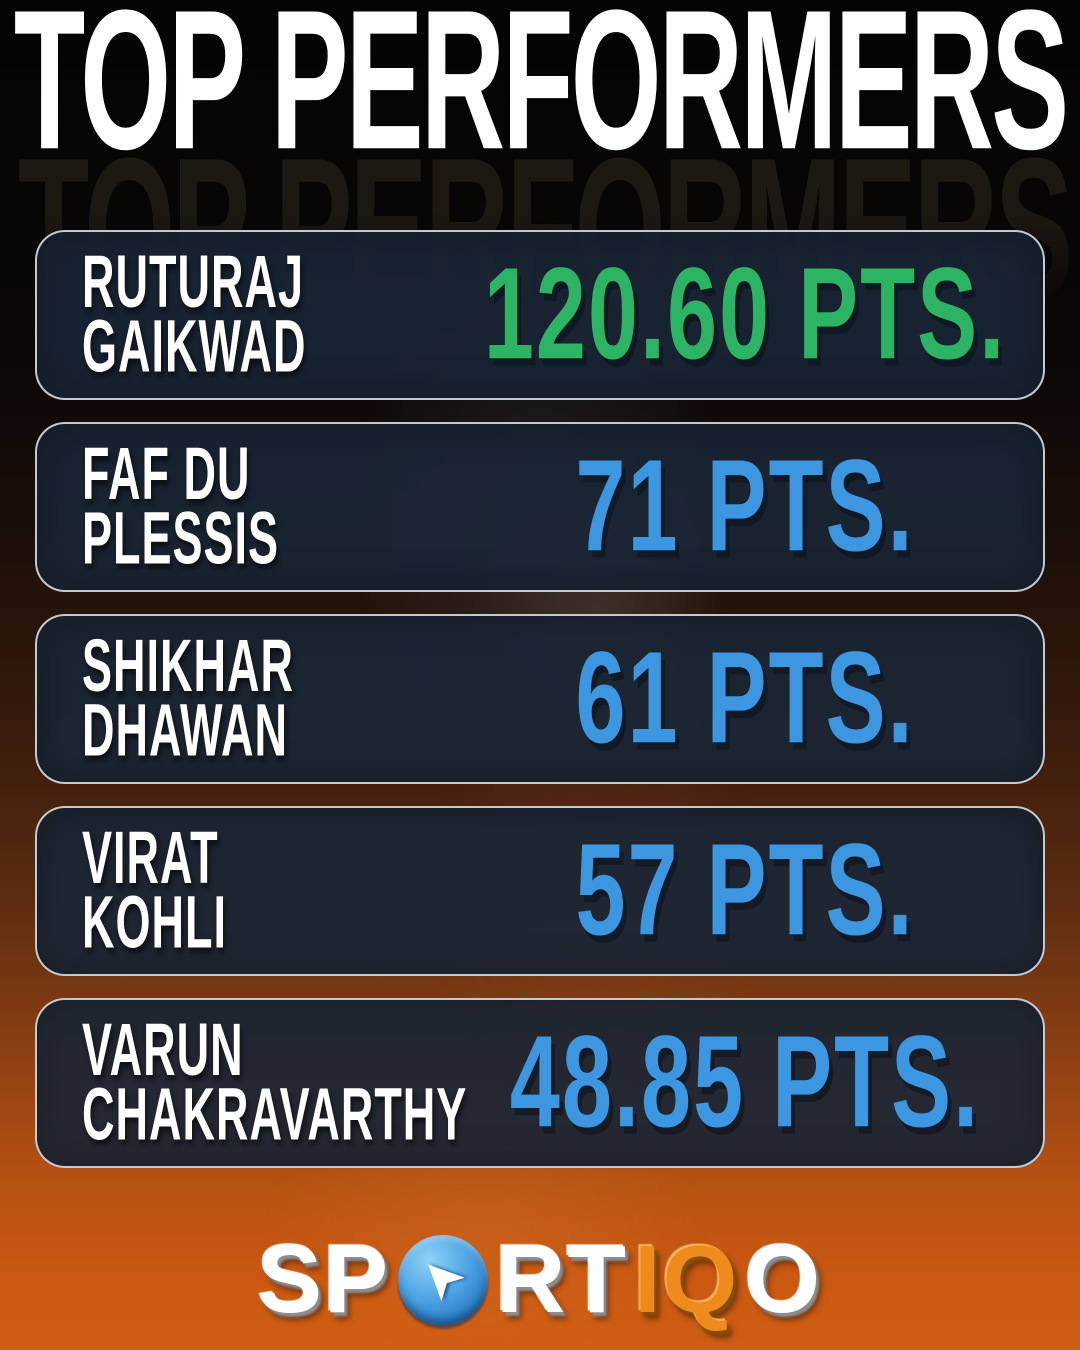 The image size is (1080, 1350). What do you see at coordinates (324, 1279) in the screenshot?
I see `logo-text-sp: SP` at bounding box center [324, 1279].